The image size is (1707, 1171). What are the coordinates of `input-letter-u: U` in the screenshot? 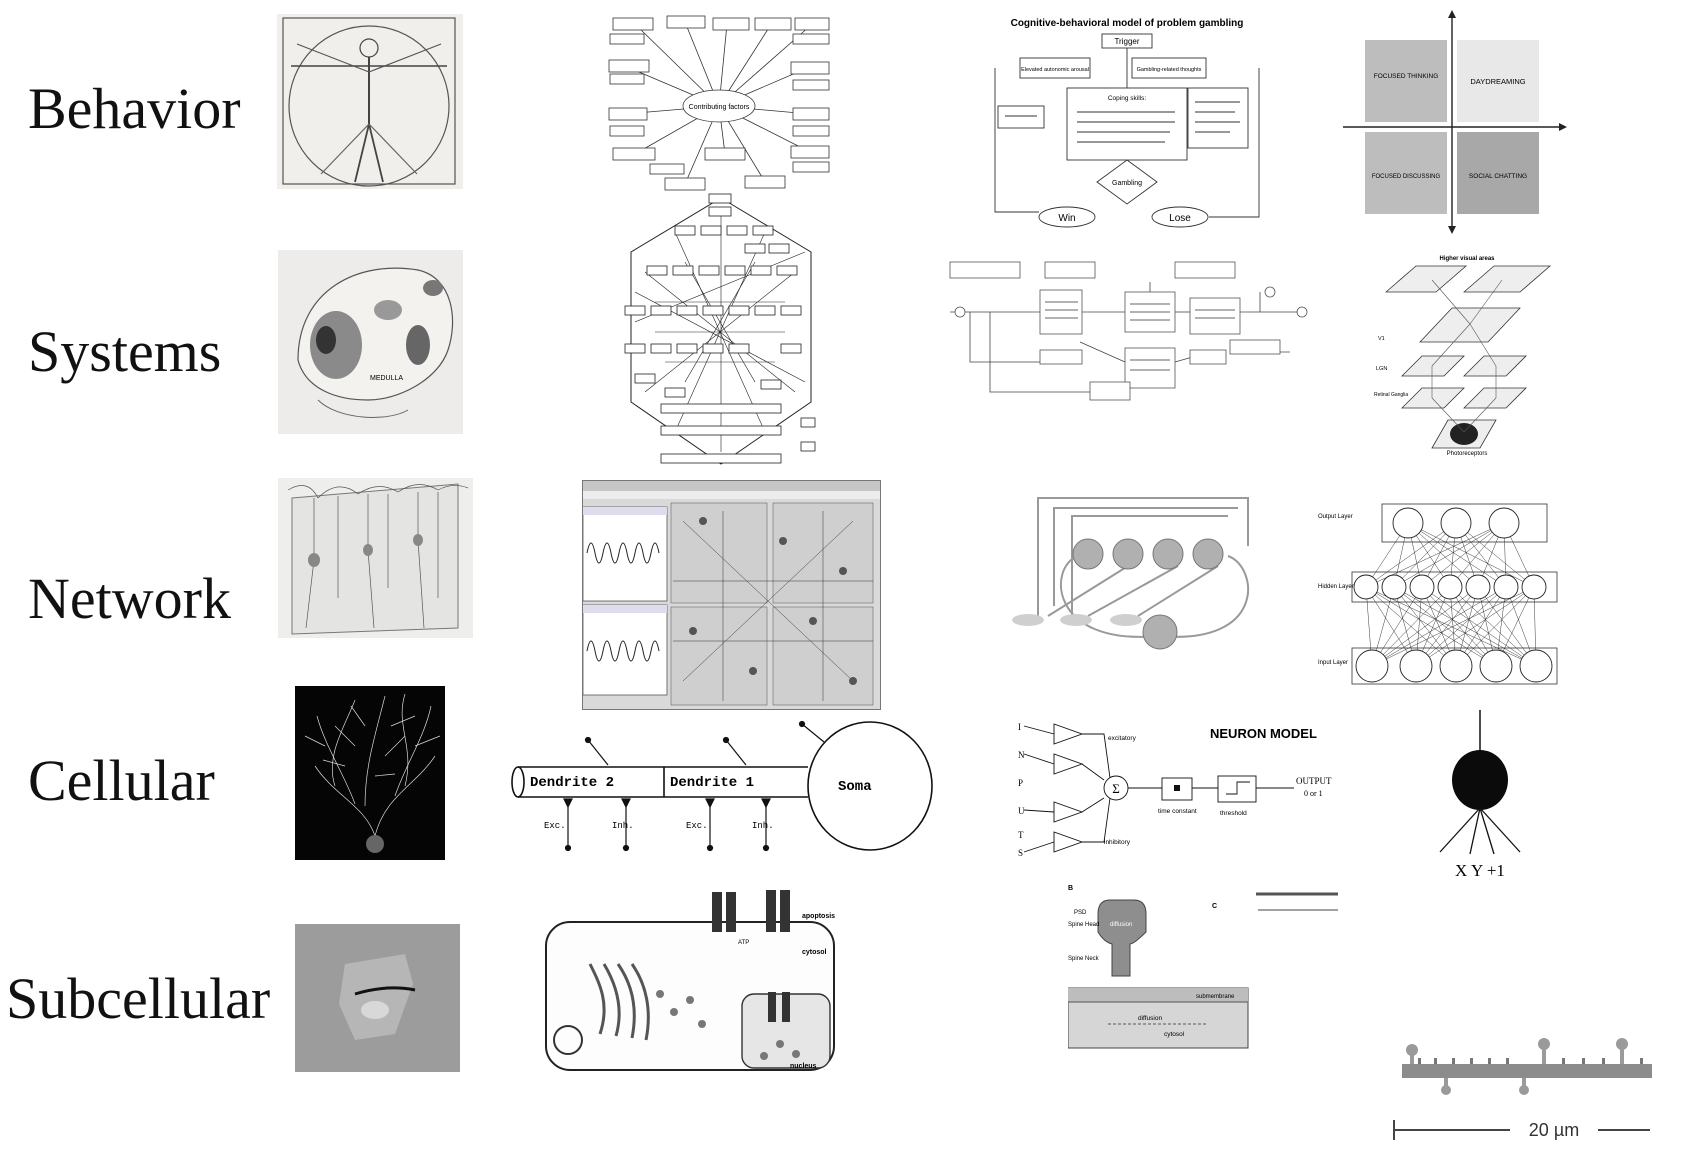 It's located at (1021, 811).